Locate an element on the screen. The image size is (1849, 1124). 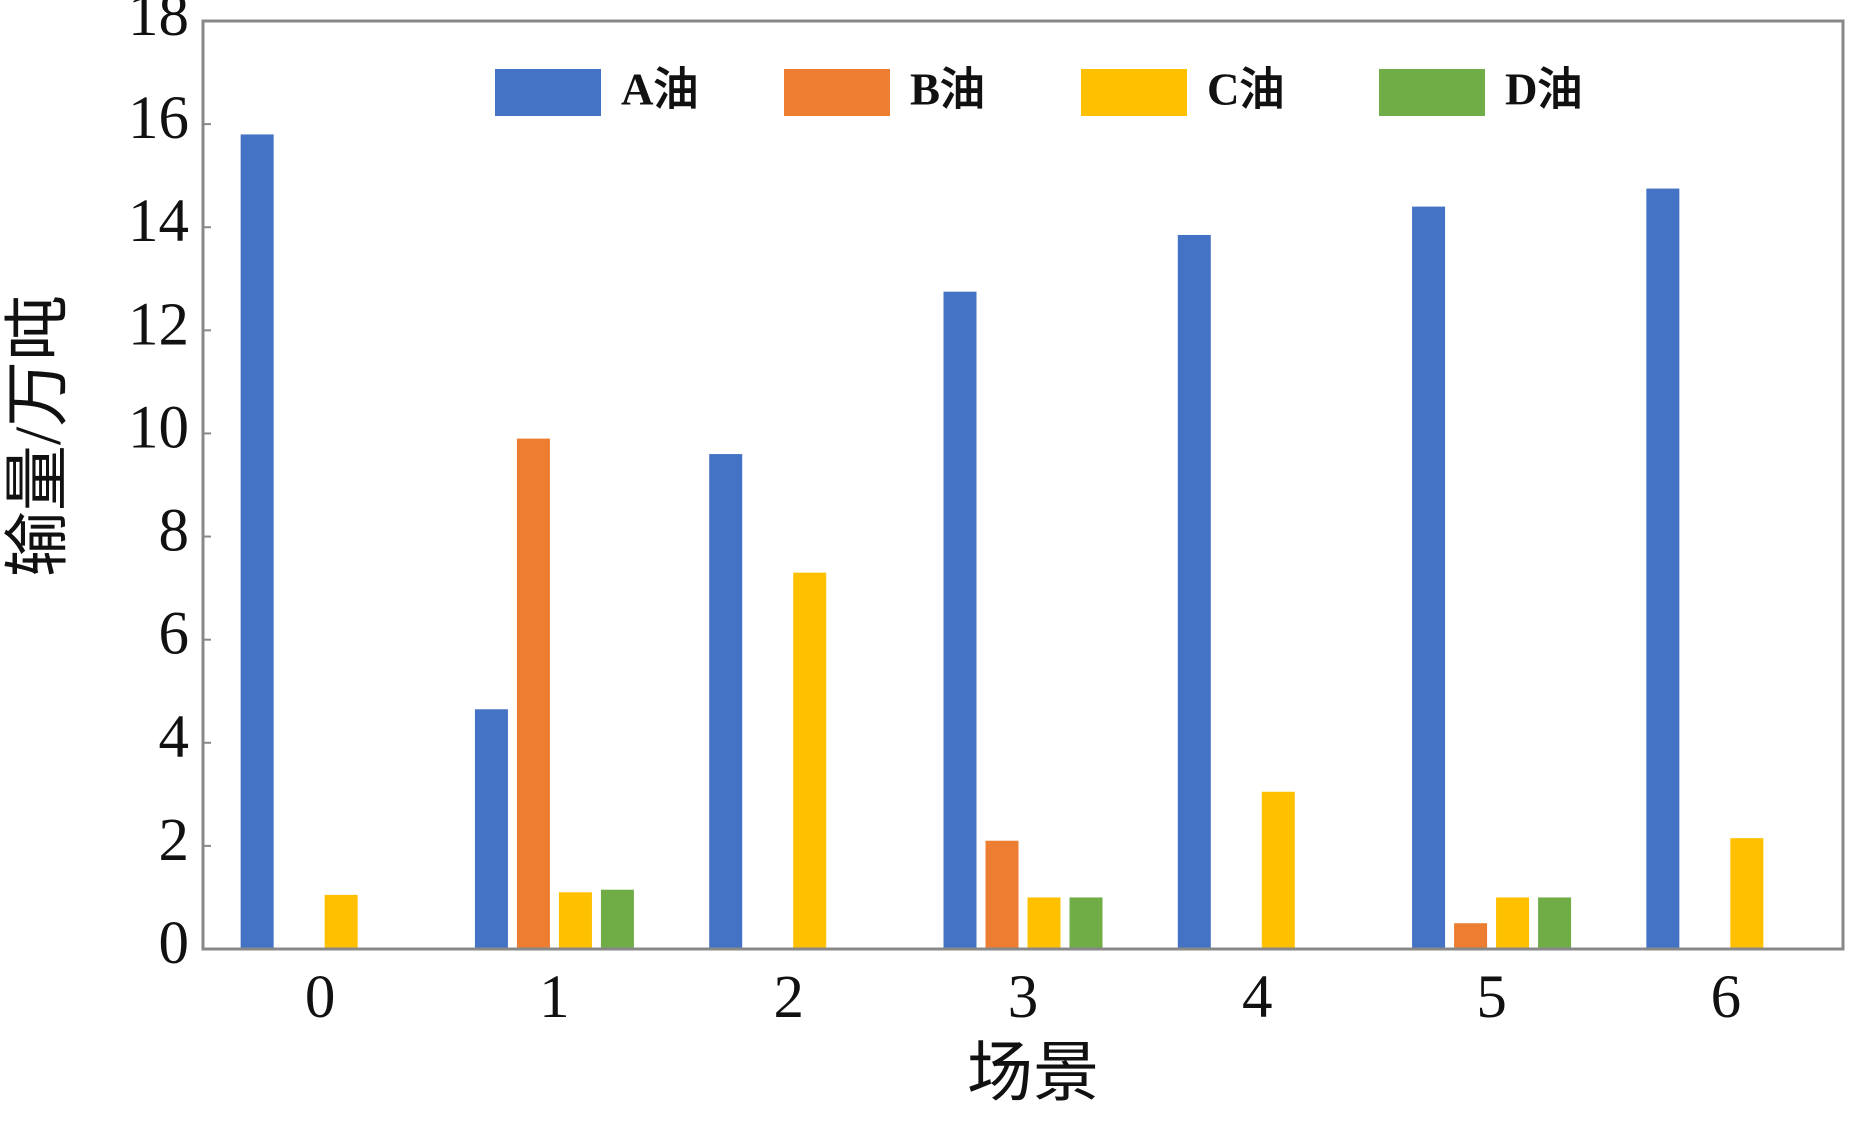
legend-label: C油 is located at coordinates (1246, 89).